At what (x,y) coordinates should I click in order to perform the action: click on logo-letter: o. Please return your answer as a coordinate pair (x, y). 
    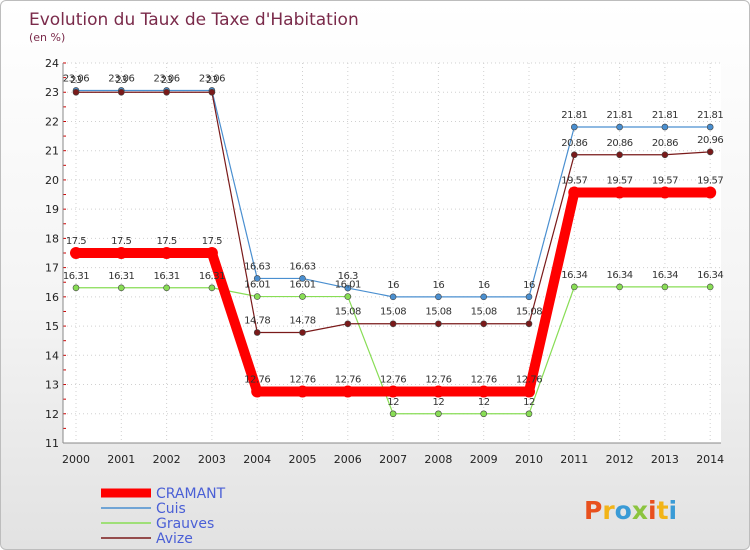
    Looking at the image, I should click on (623, 510).